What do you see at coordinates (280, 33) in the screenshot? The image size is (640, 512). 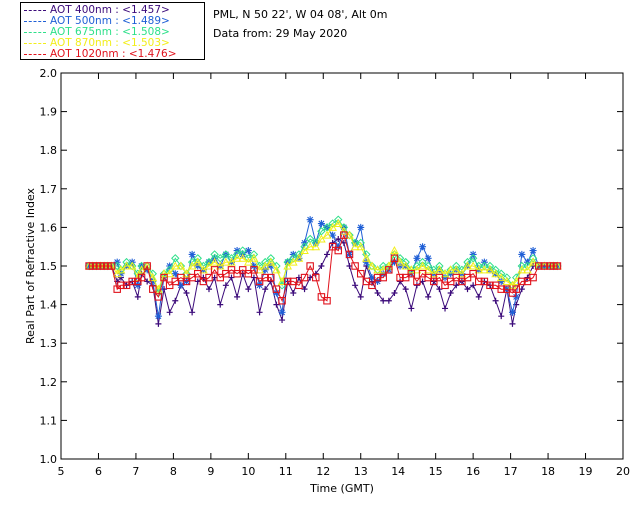 I see `data-date: Data from: 29 May 2020` at bounding box center [280, 33].